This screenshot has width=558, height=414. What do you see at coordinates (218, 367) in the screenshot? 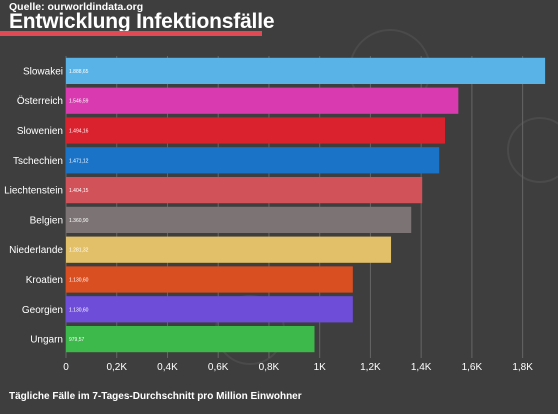
I see `x-tick-label: 0,6K` at bounding box center [218, 367].